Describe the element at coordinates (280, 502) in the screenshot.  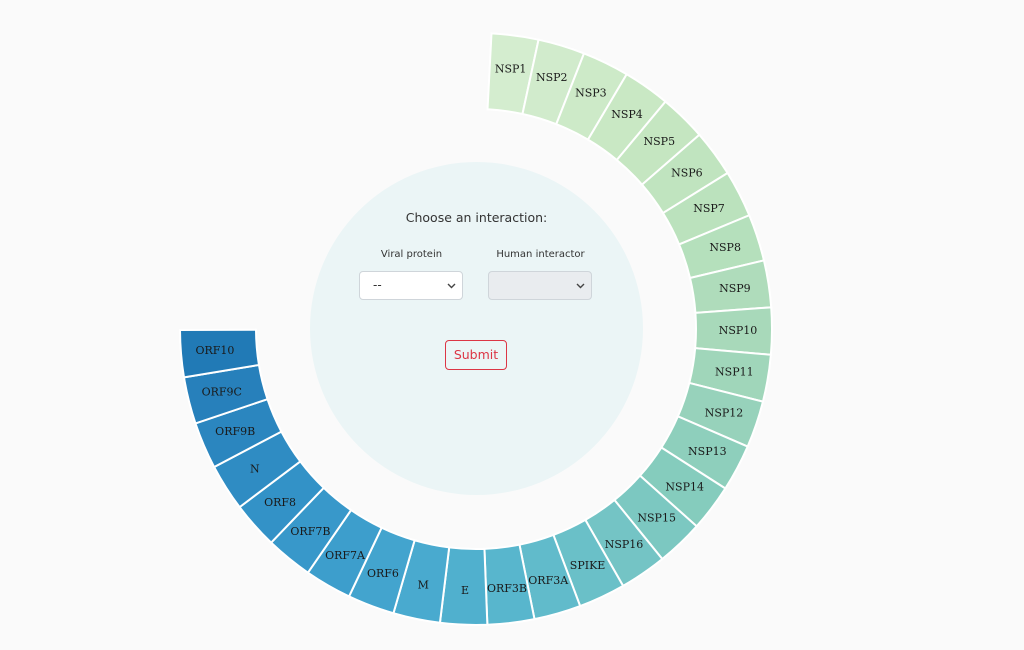
I see `segment-label-orf8: ORF8` at that location.